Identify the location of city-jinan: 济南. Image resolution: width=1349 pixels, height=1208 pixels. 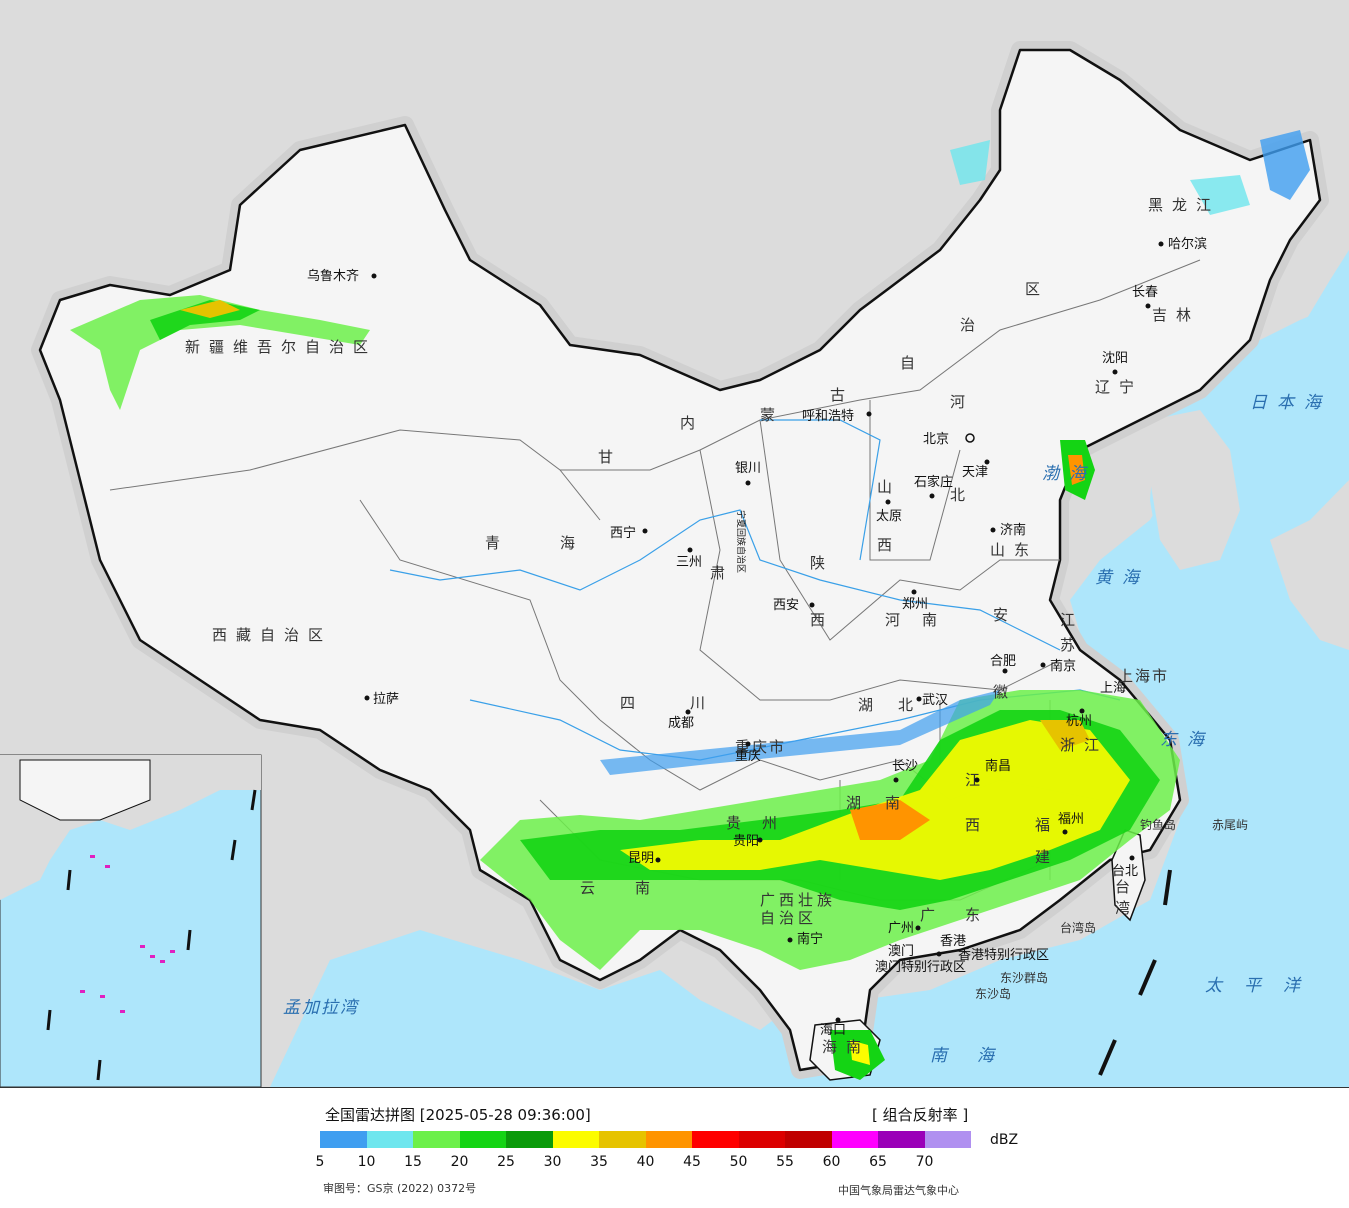
(1013, 530).